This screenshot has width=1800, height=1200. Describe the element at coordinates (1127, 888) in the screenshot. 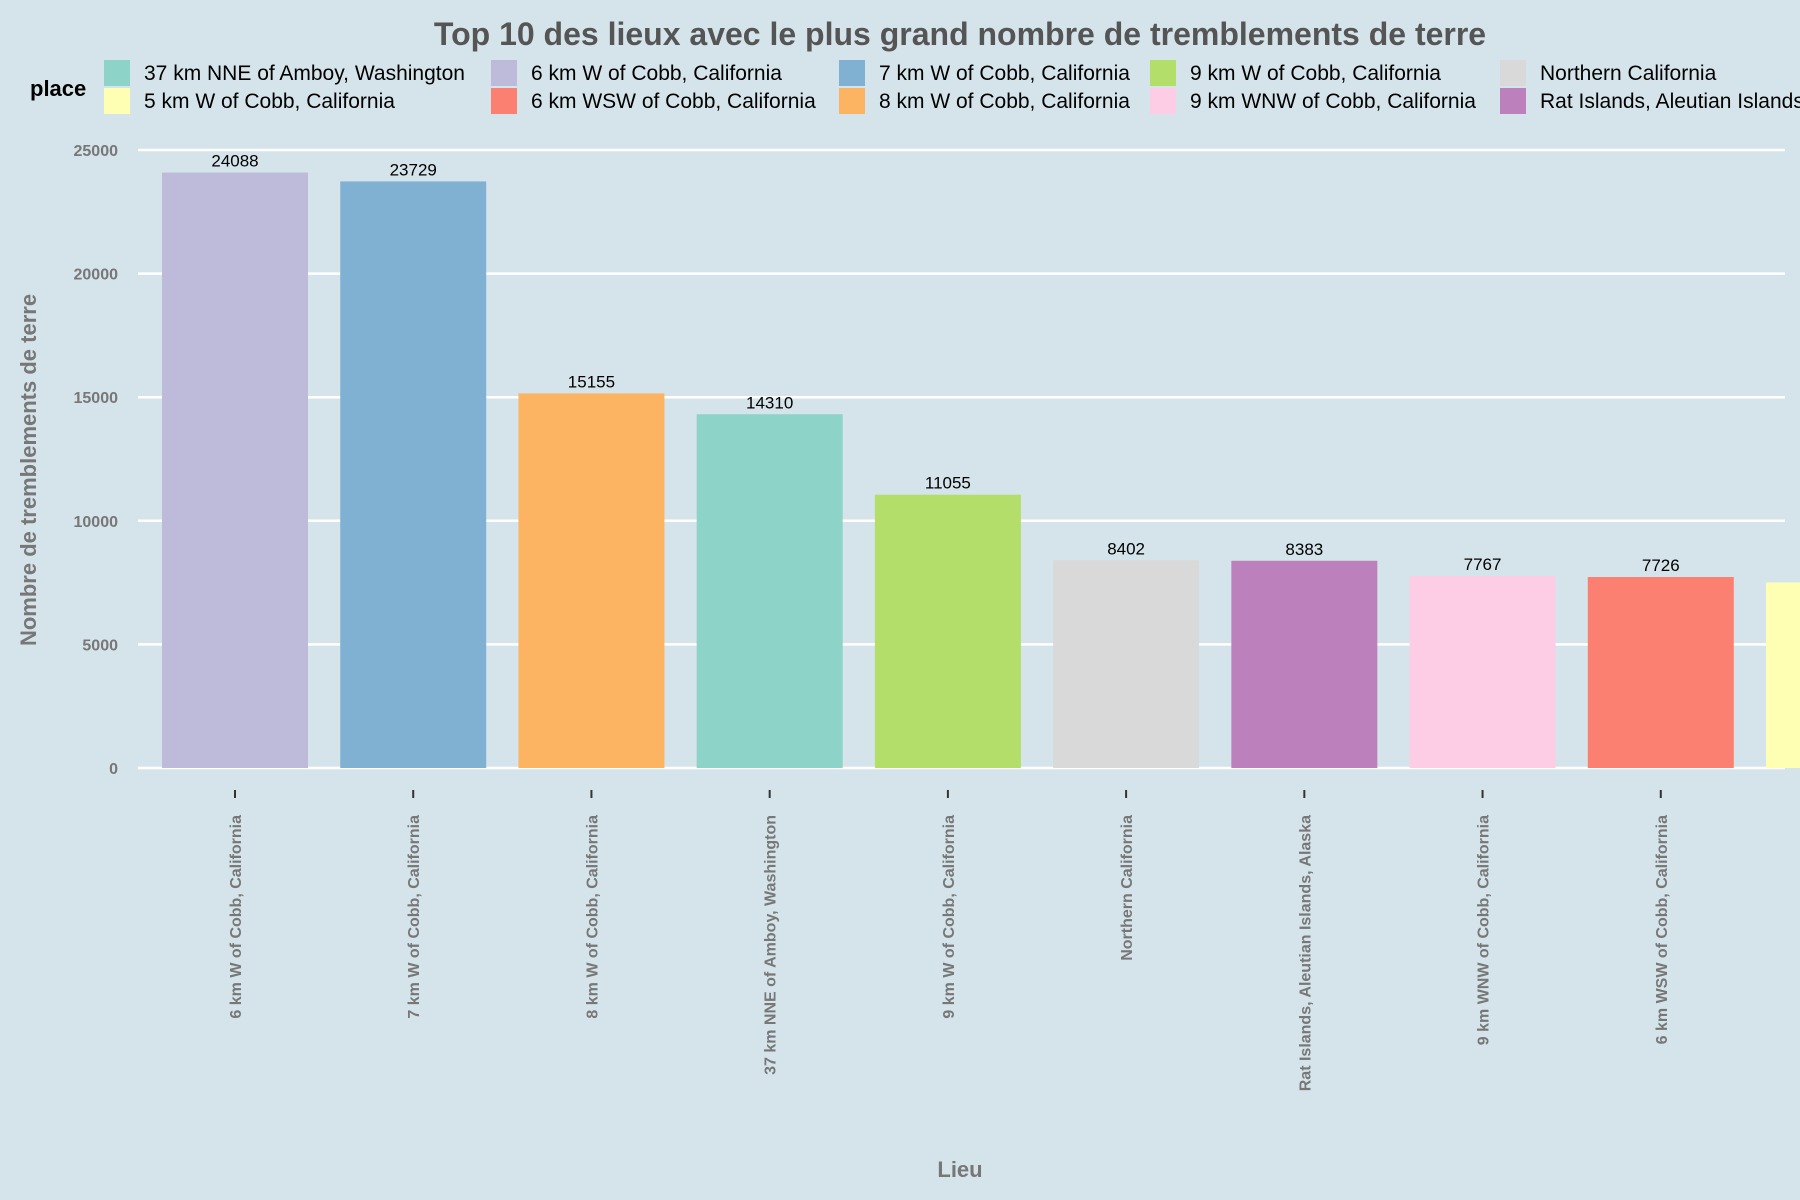

I see `x-tick-label: Northern California` at that location.